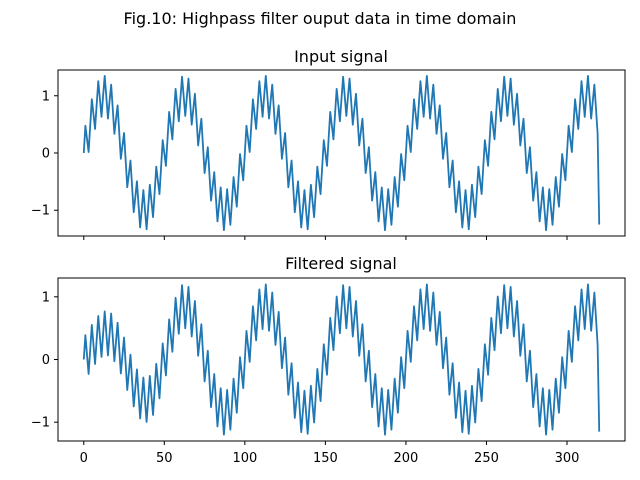  Describe the element at coordinates (40, 211) in the screenshot. I see `input-signal-ytick-label: −1` at that location.